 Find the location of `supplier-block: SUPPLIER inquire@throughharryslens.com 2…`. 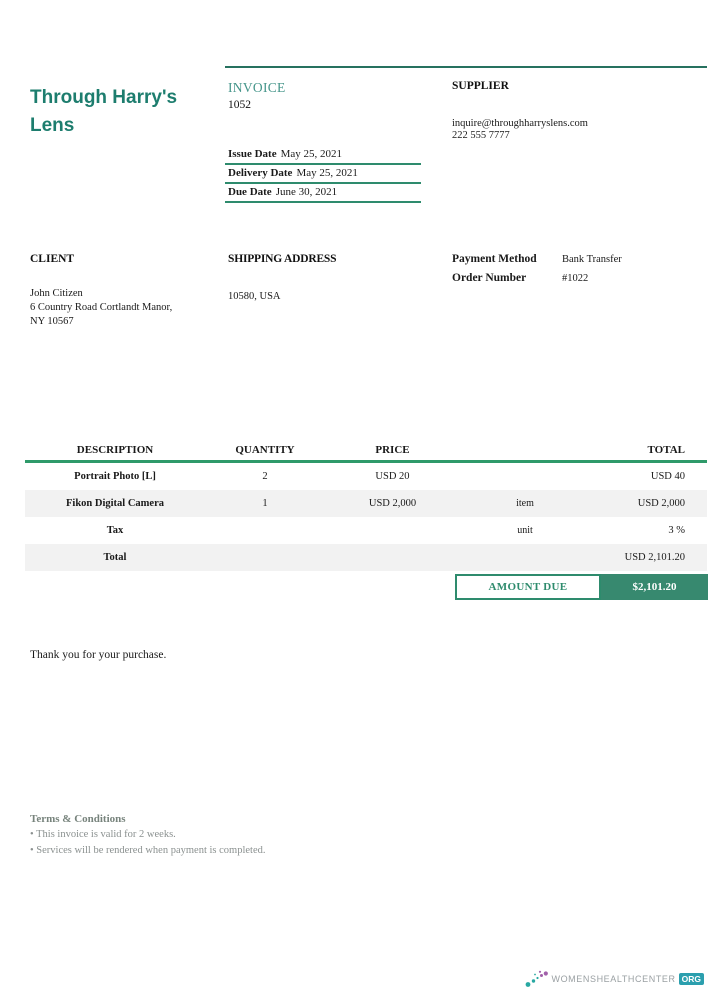

supplier-block: SUPPLIER inquire@throughharryslens.com 2… is located at coordinates (567, 110).